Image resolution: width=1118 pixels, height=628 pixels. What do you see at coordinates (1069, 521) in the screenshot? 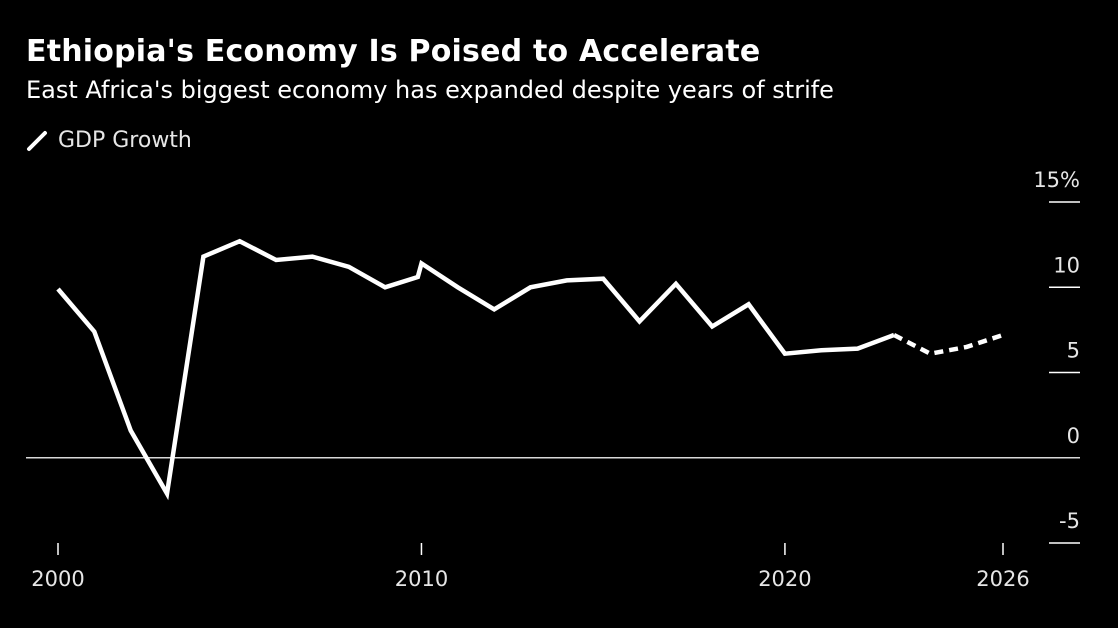
I see `y-tick-label: -5` at bounding box center [1069, 521].